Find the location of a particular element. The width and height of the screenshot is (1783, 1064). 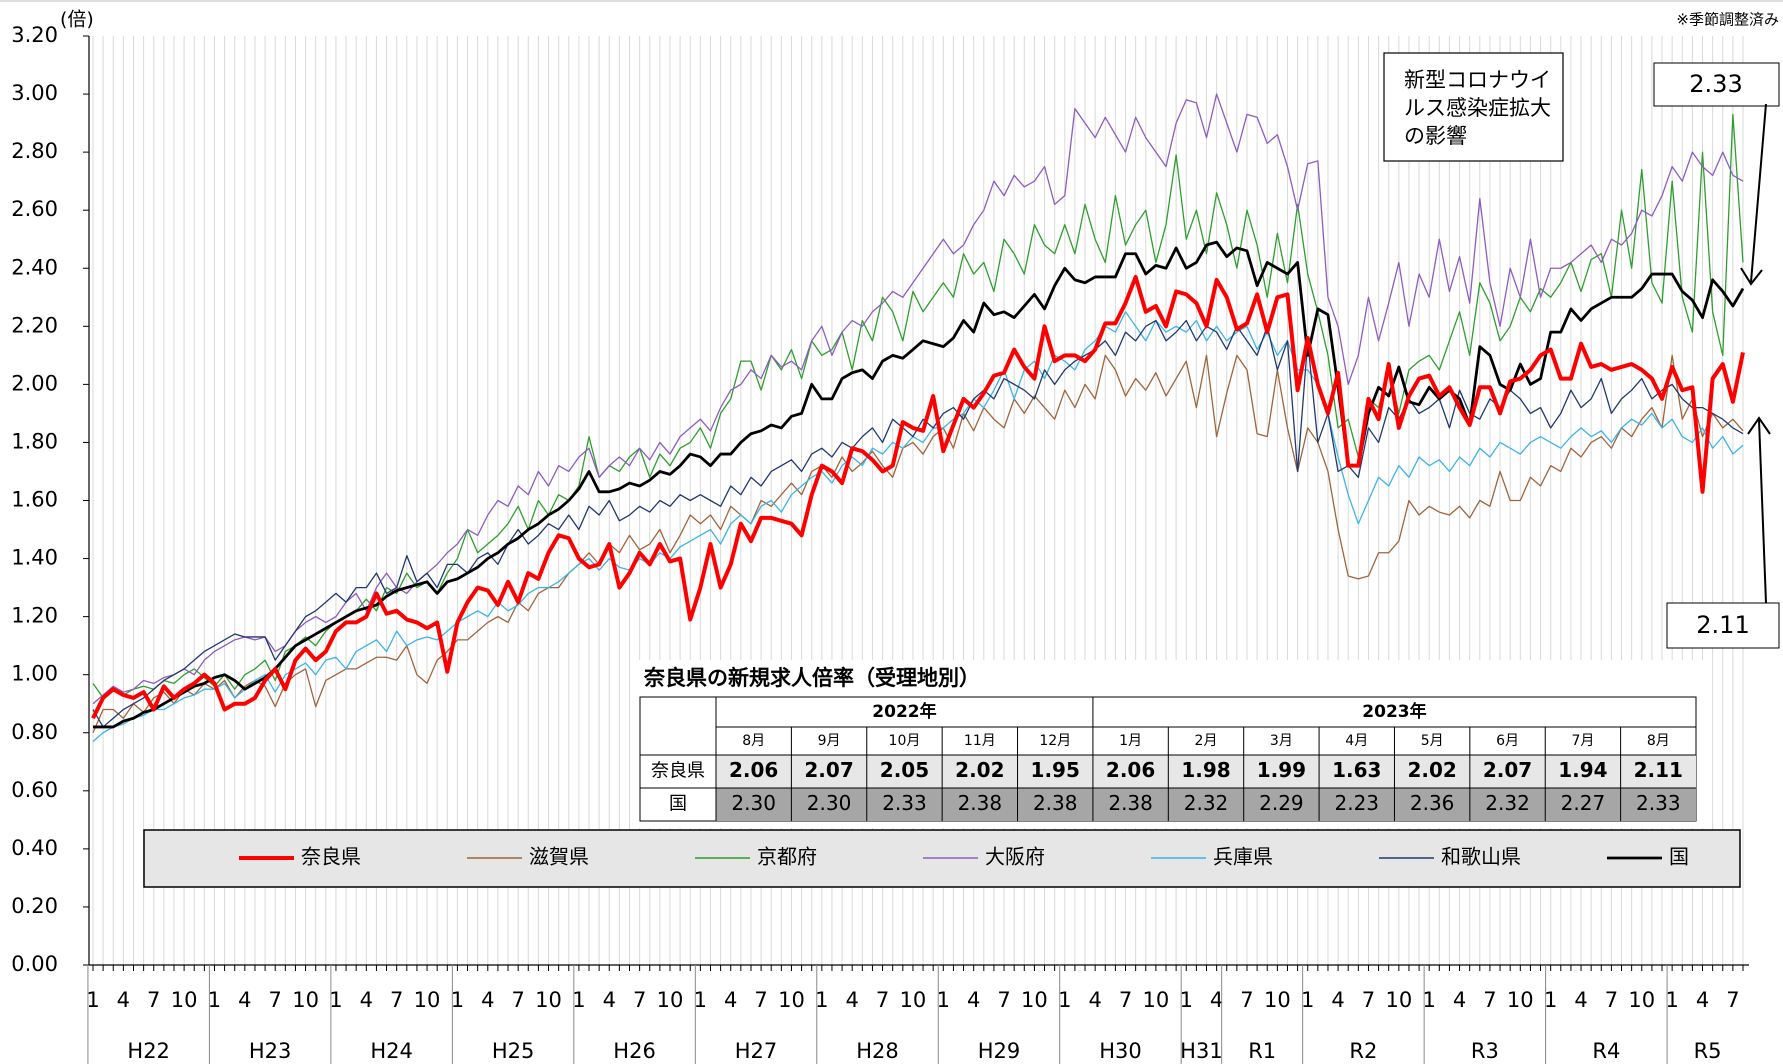

legend-label: 大阪府 is located at coordinates (1015, 857).